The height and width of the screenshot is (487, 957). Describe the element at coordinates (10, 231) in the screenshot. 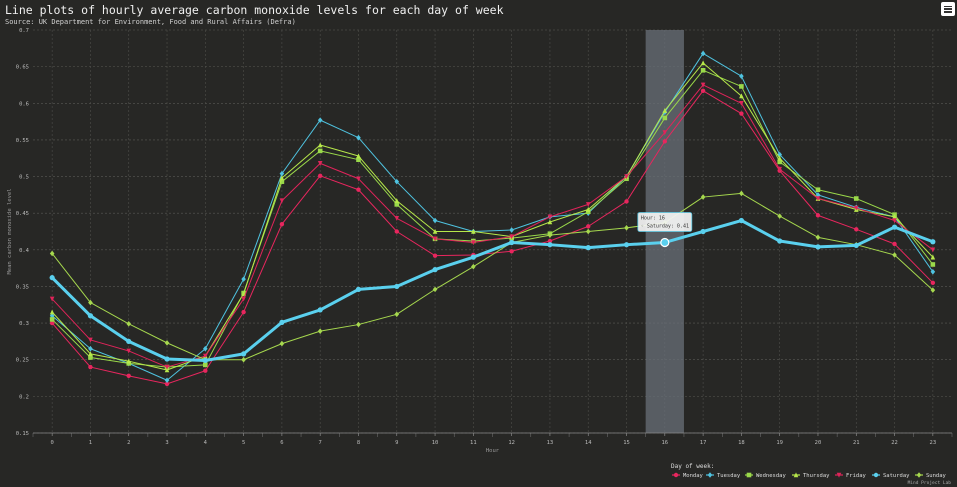

I see `y-axis-label: Mean carbon monoxide level` at that location.